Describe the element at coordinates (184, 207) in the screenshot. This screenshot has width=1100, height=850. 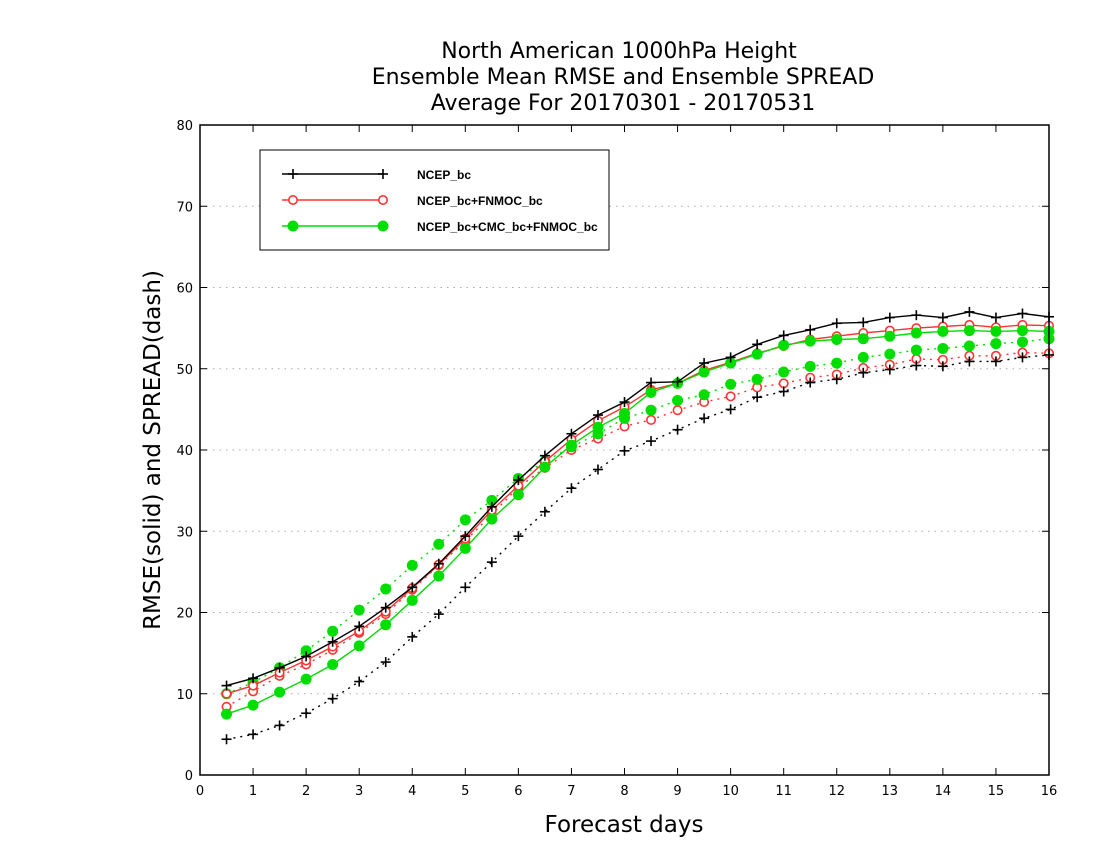
I see `y-tick-label: 70` at that location.